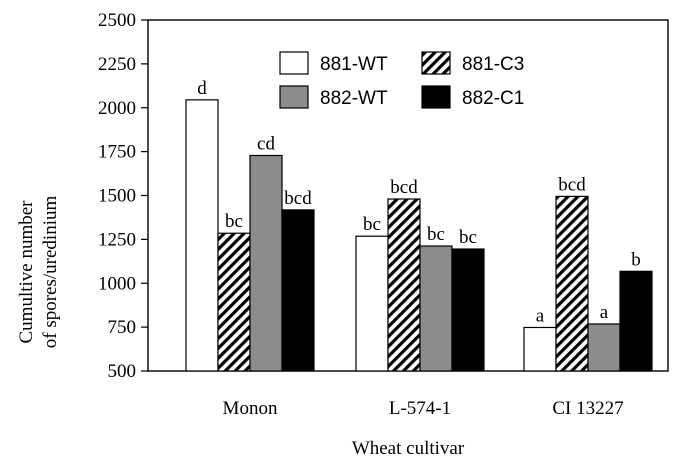 The width and height of the screenshot is (676, 462). I want to click on y-tick-label: 2250, so click(117, 64).